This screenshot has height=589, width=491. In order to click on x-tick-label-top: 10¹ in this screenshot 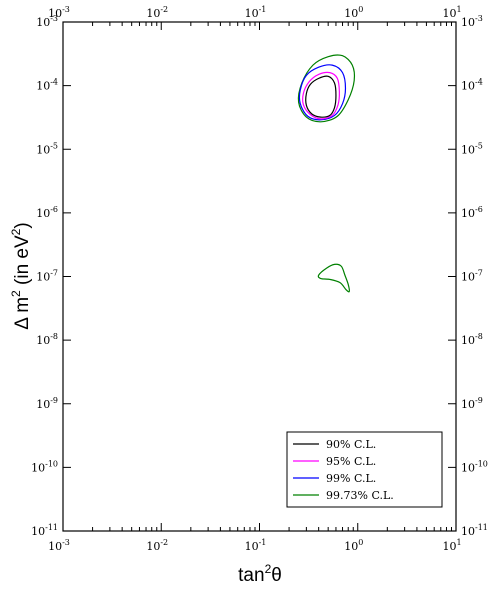, I will do `click(451, 12)`.